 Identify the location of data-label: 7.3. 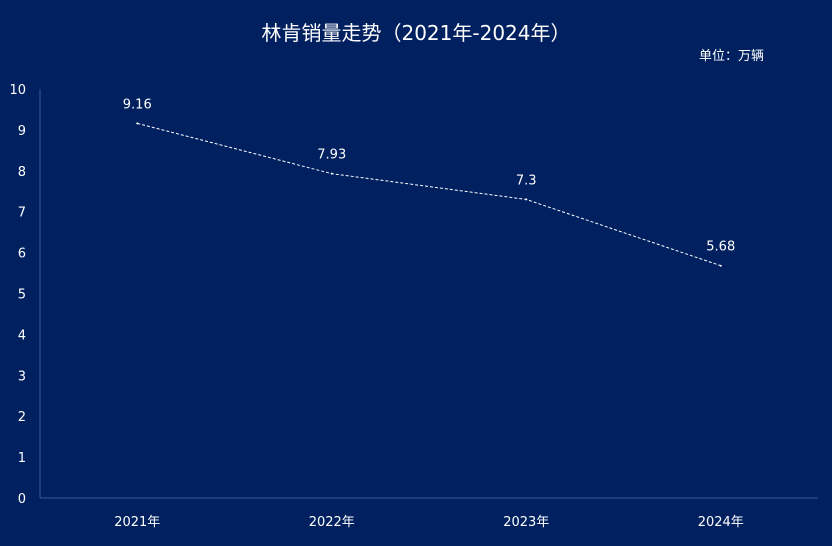
(526, 180).